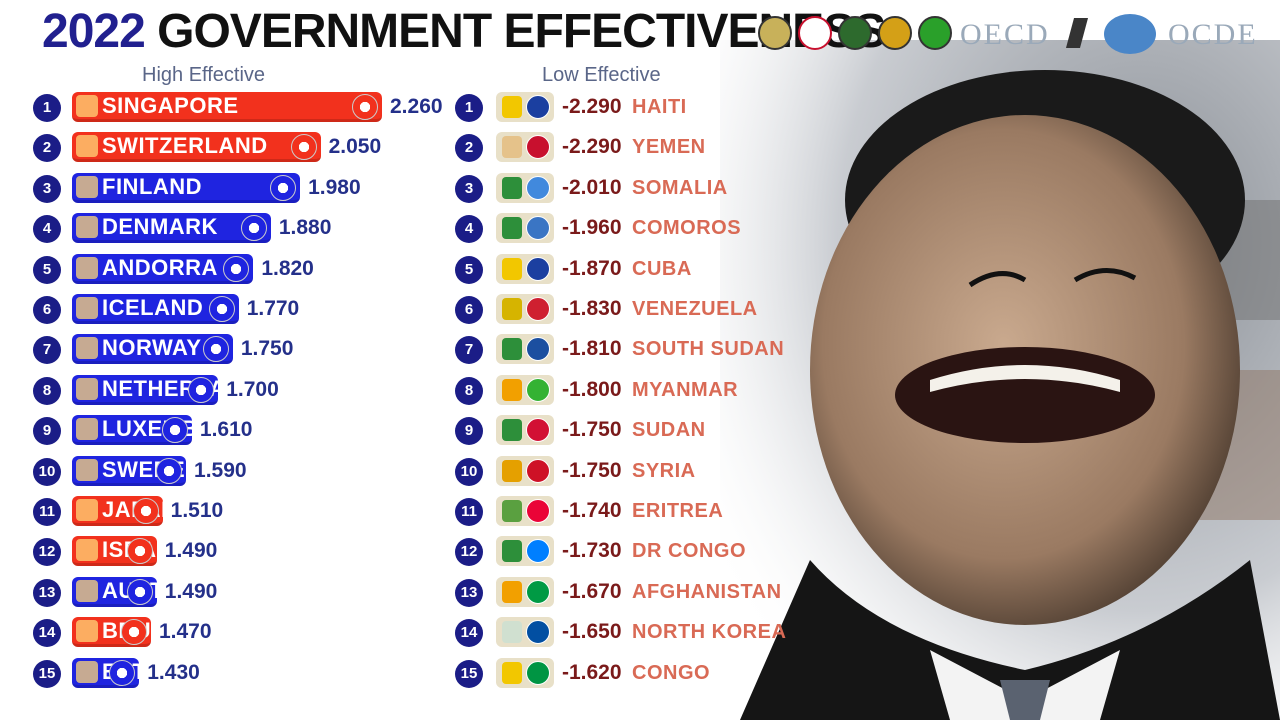 This screenshot has height=720, width=1280. Describe the element at coordinates (185, 632) in the screenshot. I see `value-label: 1.470` at that location.